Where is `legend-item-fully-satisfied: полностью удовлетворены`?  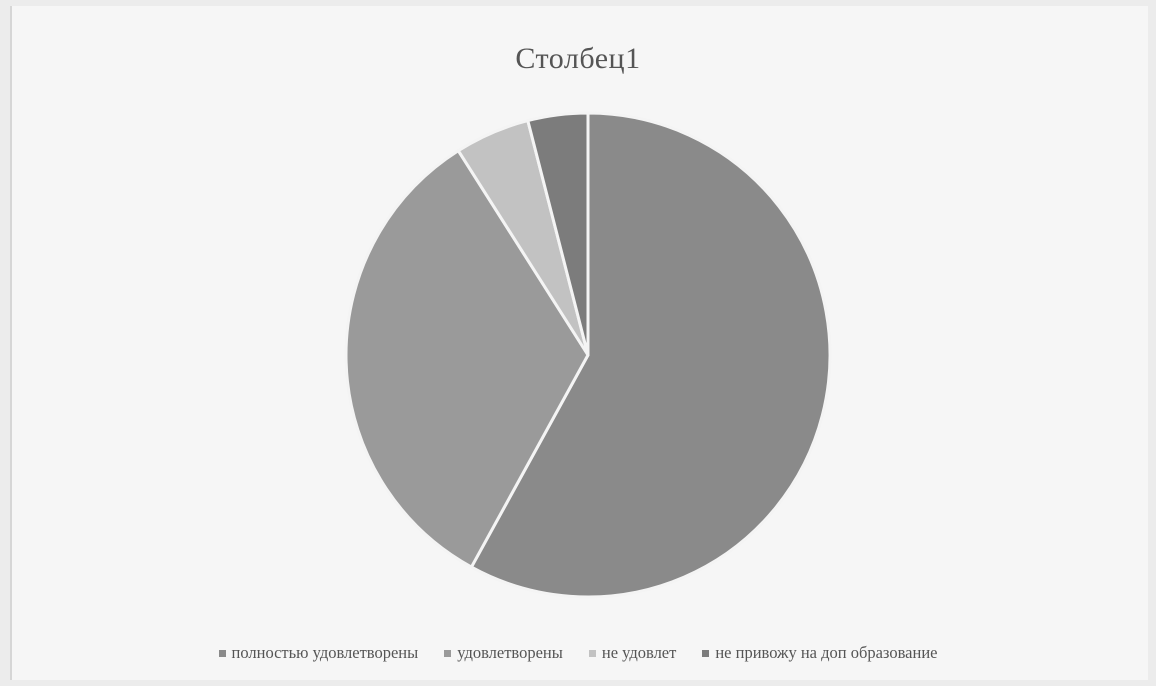
legend-item-fully-satisfied: полностью удовлетворены is located at coordinates (318, 653).